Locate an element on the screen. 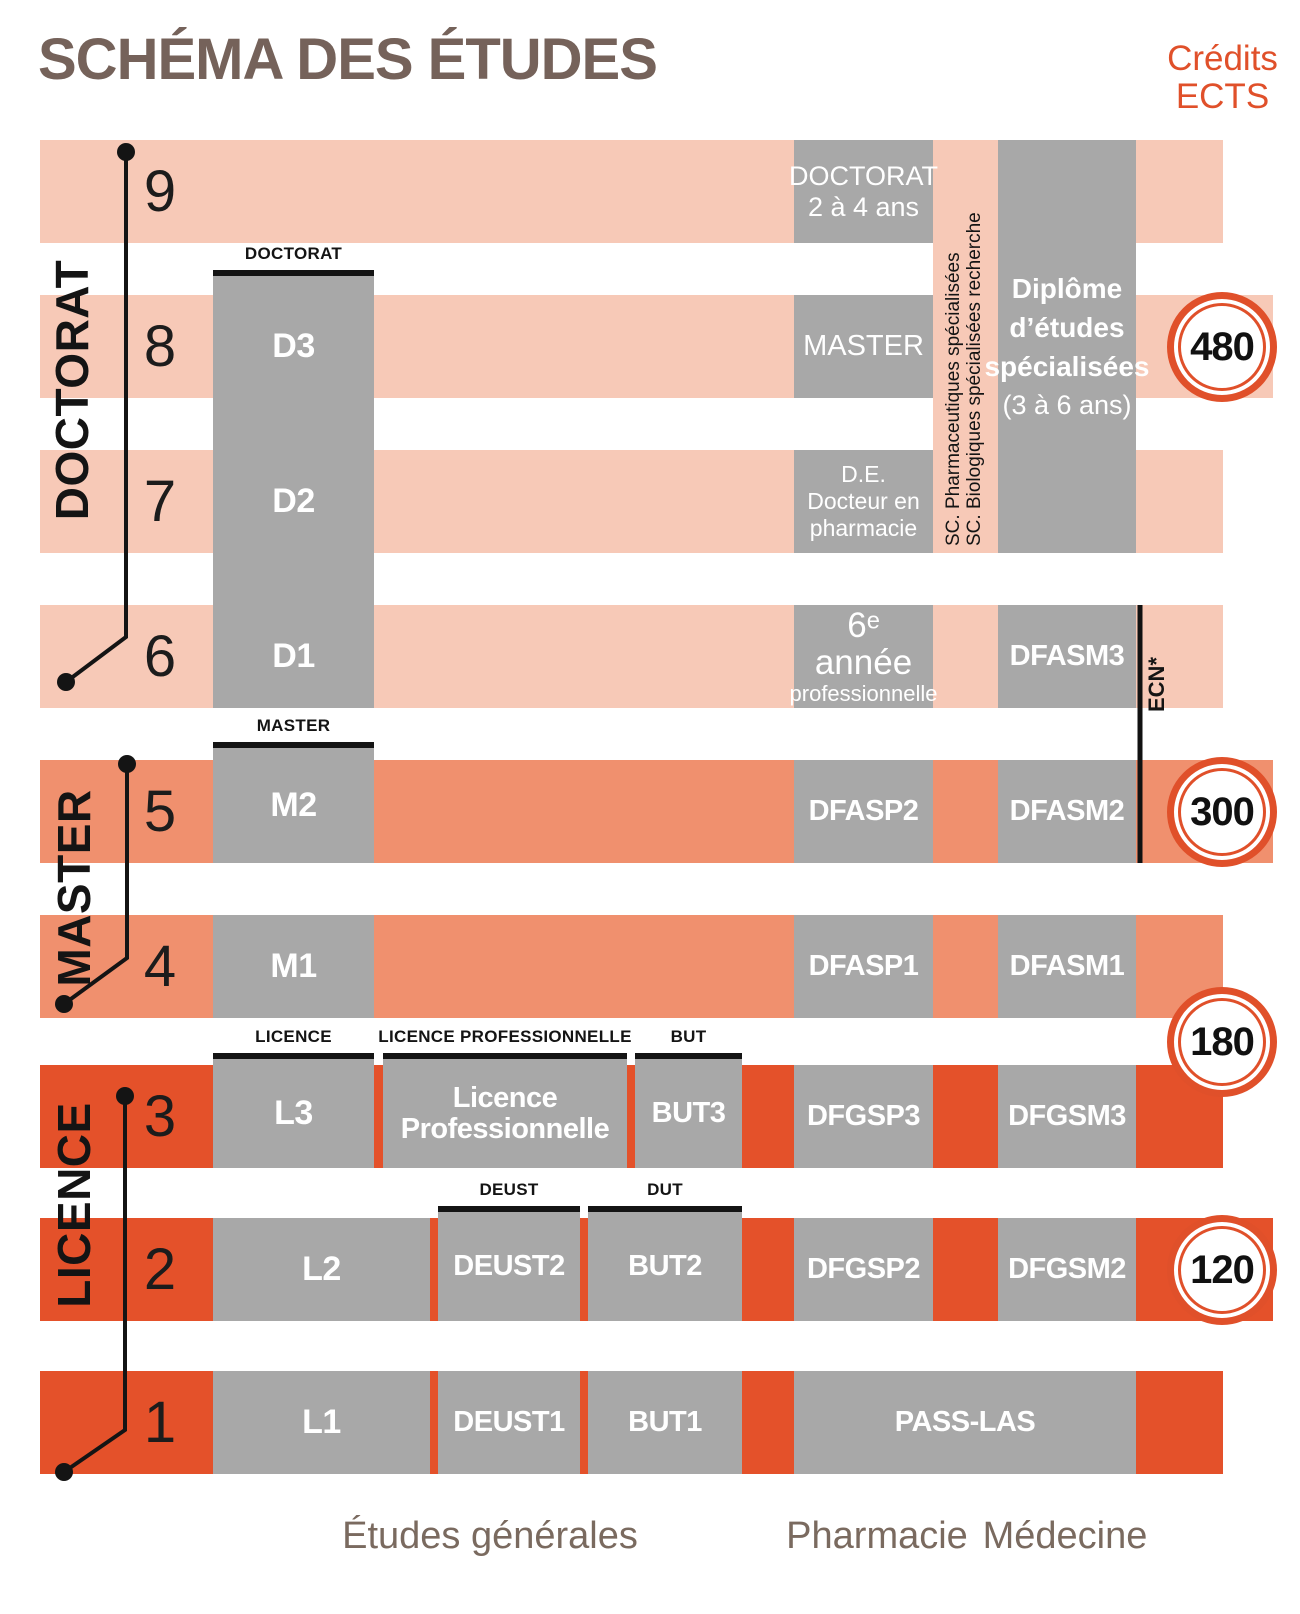 This screenshot has height=1614, width=1300. box-dfgsp3: DFGSP3 is located at coordinates (863, 1116).